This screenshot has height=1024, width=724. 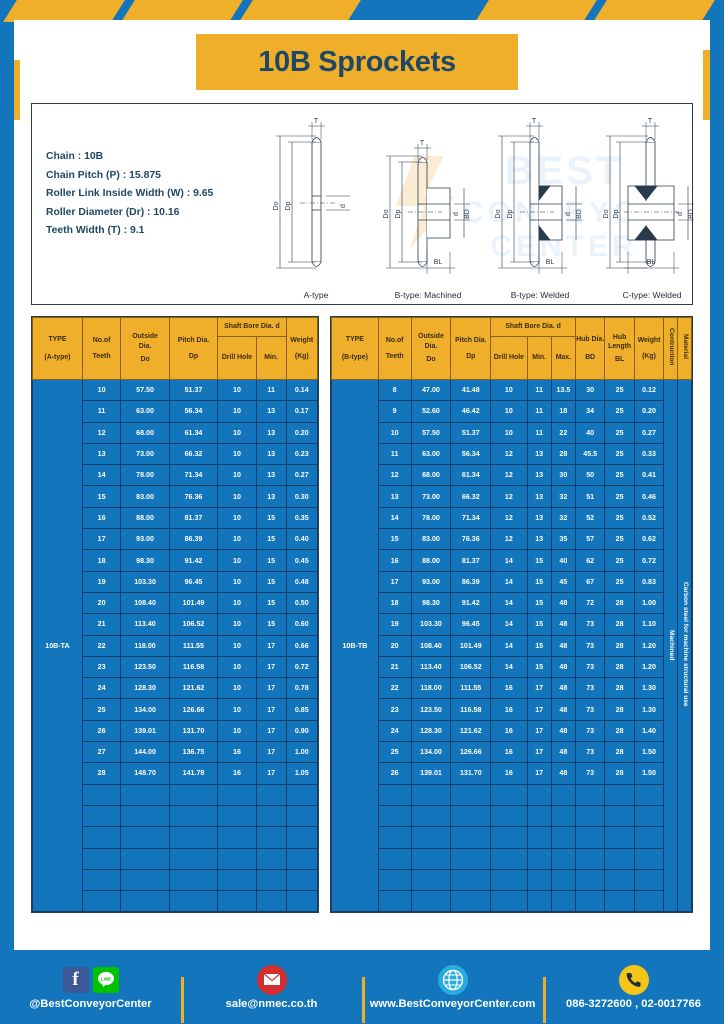 I want to click on cell-c2: 71.34, so click(x=193, y=475).